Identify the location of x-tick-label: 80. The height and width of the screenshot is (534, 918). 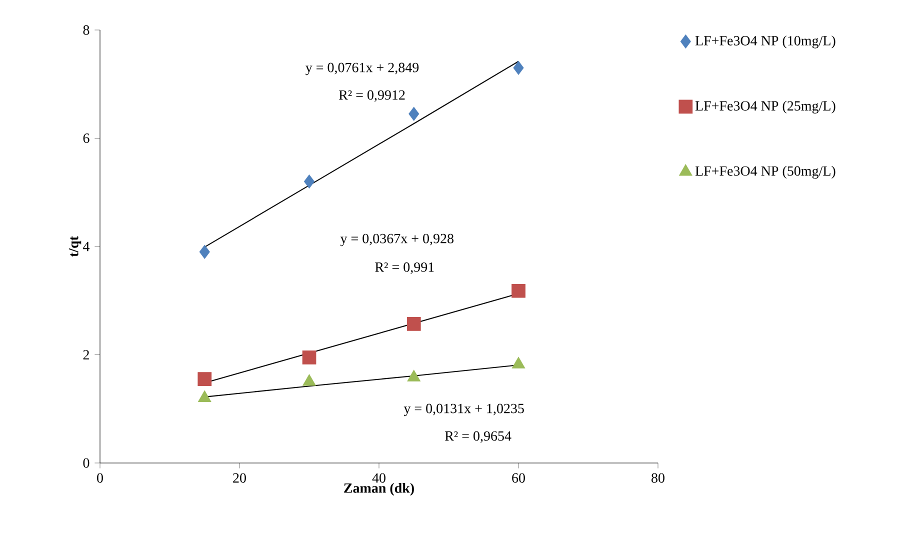
(658, 478).